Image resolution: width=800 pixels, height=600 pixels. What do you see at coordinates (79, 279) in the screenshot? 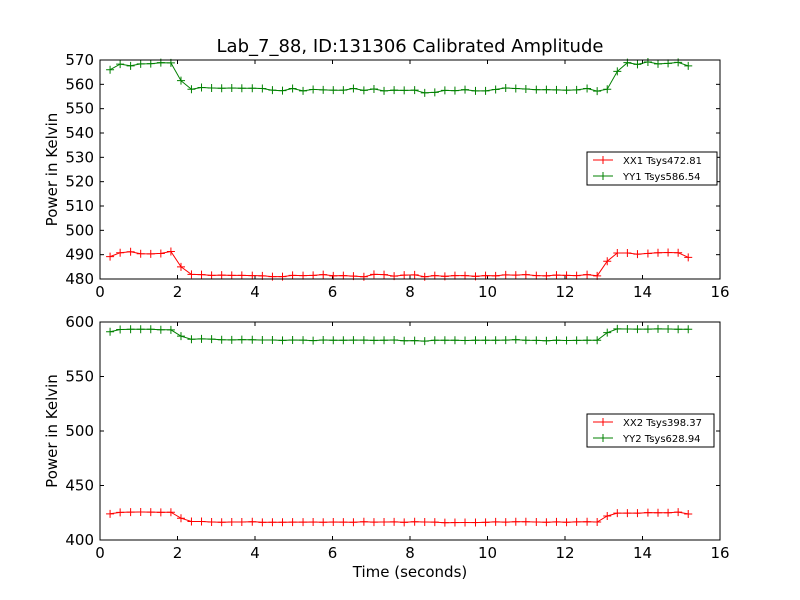
I see `y-tick-label: 480` at bounding box center [79, 279].